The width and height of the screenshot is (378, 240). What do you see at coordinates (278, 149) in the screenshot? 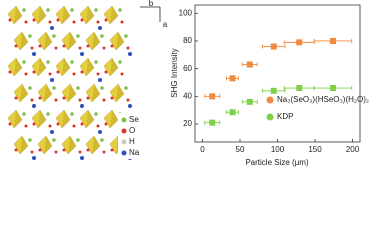
I see `x-tick-label: 100` at bounding box center [278, 149].